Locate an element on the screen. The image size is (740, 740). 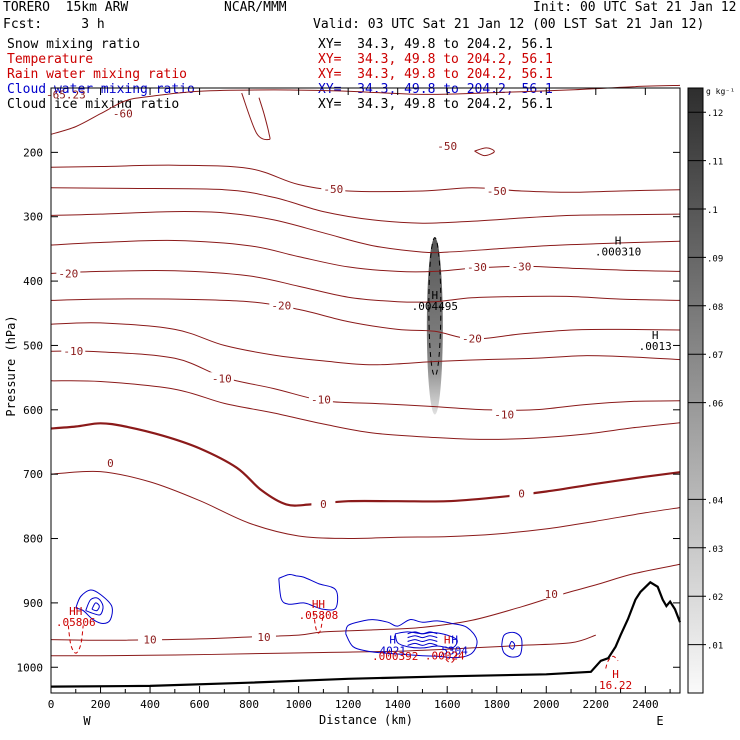
terrain-line is located at coordinates (366, 634).